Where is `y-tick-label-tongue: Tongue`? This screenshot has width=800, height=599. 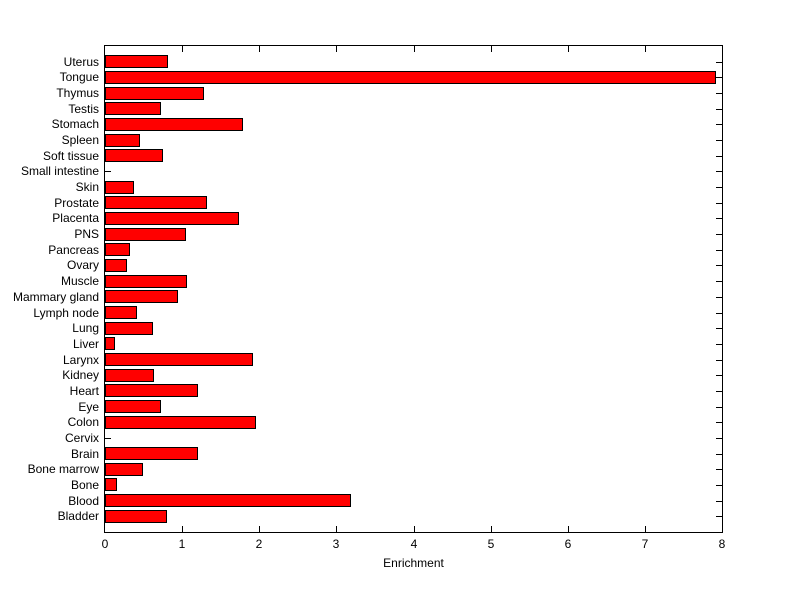
y-tick-label-tongue: Tongue is located at coordinates (79, 77).